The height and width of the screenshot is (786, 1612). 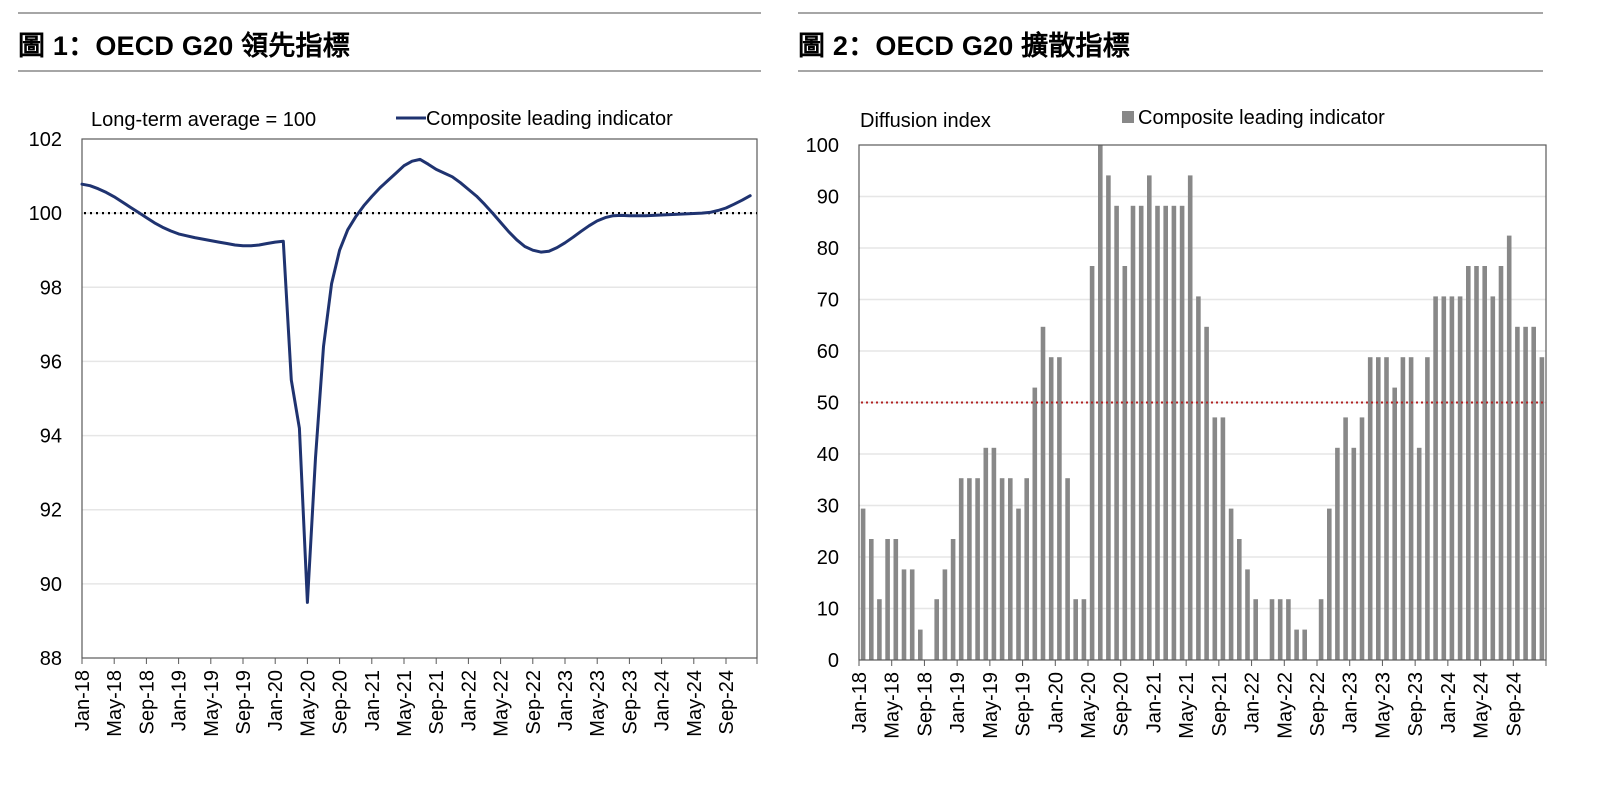 I want to click on chart-1-annotation: Long-term average = 100, so click(x=203, y=120).